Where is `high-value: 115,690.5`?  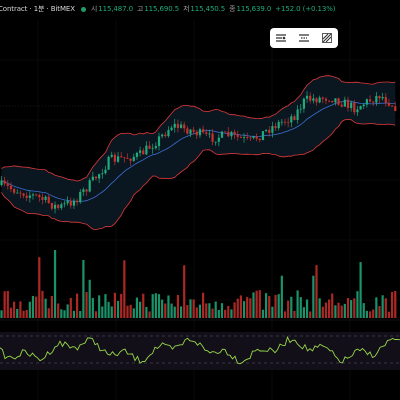 high-value: 115,690.5 is located at coordinates (162, 9).